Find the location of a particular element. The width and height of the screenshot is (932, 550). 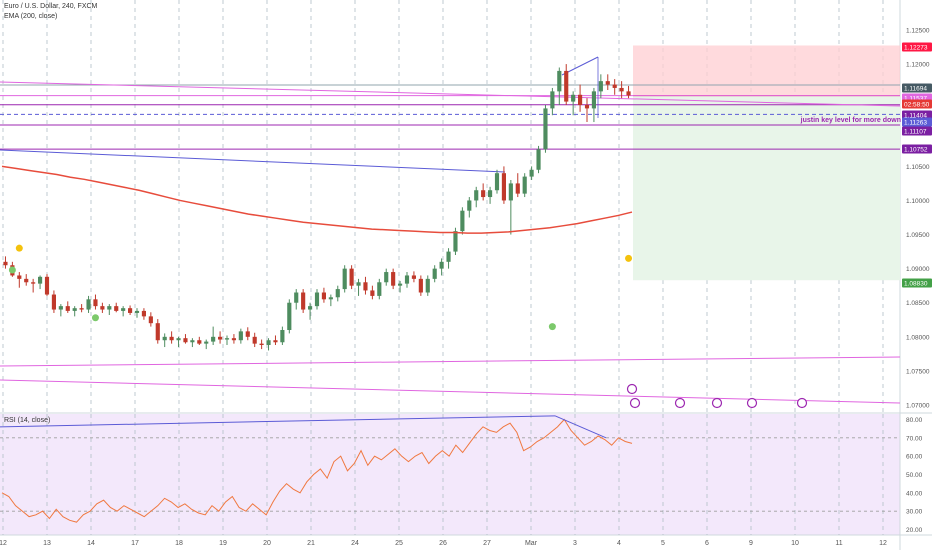

time-axis: 12 13 14 17 18 19 20 21 24 25 26 27 Mar 3 4 5 6 9 10 11 12 is located at coordinates (443, 543).